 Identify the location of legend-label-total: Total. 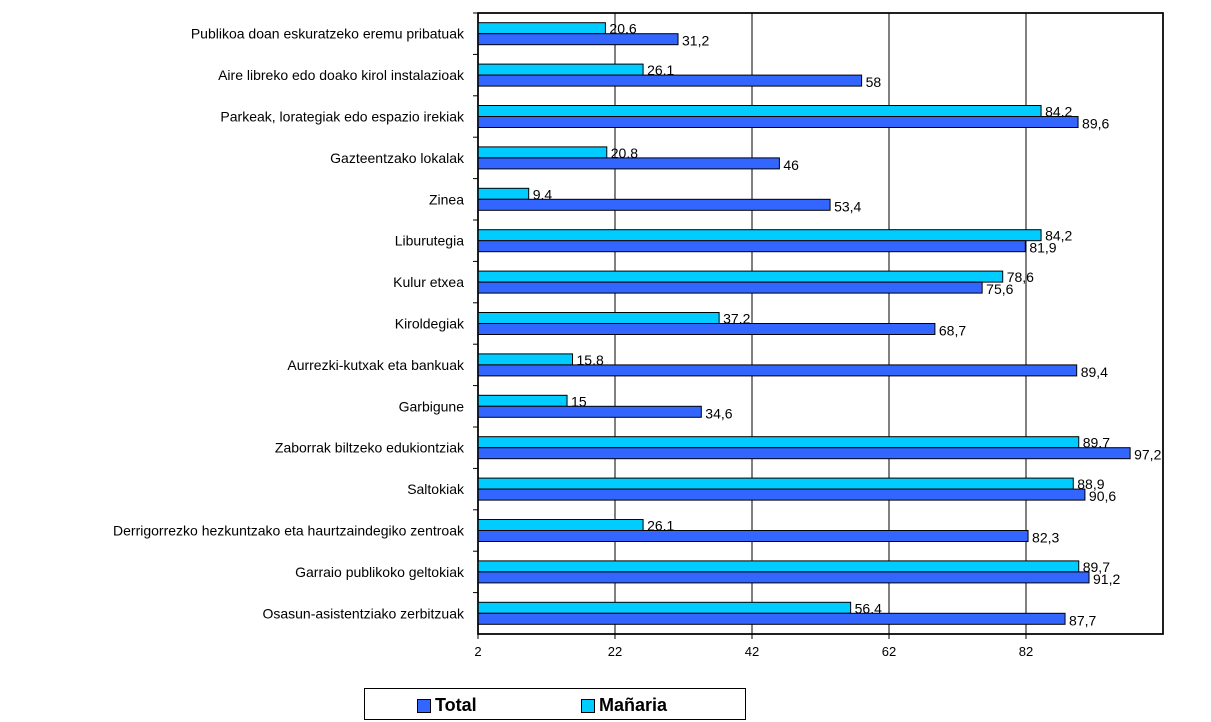
(456, 705).